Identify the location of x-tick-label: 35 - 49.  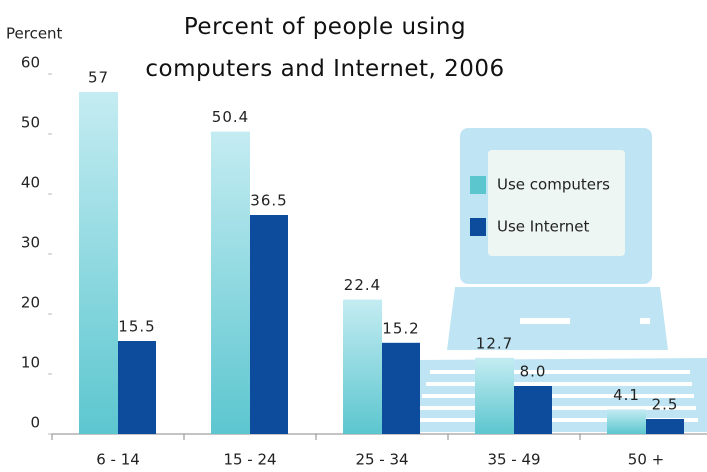
(513, 460).